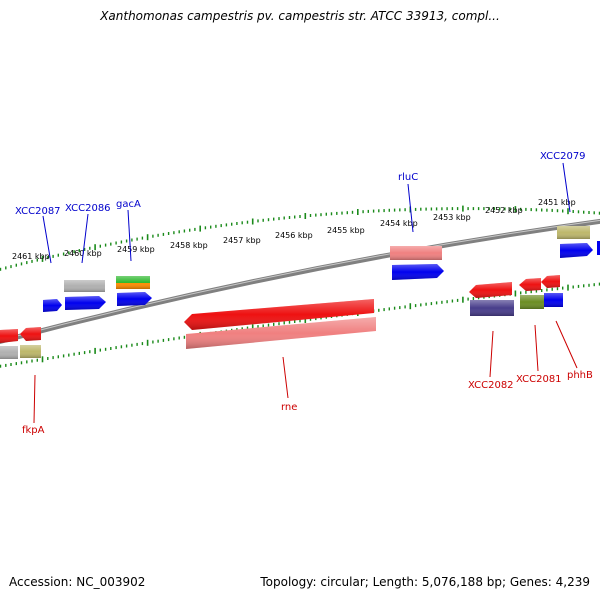 The height and width of the screenshot is (600, 600). I want to click on gene-fkpA, so click(20, 343).